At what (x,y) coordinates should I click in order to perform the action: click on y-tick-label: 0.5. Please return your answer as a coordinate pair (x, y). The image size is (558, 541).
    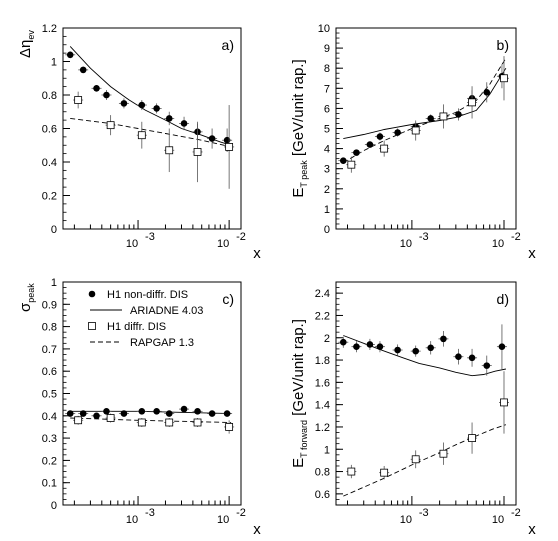
    Looking at the image, I should click on (49, 395).